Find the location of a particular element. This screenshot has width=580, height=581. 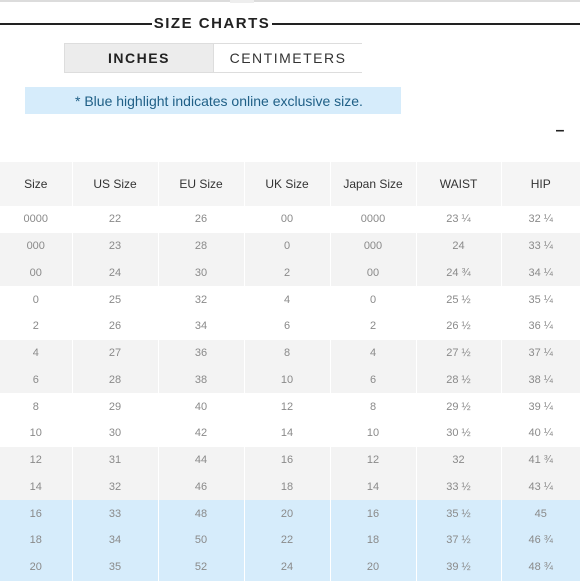

table-cell: 43 ¼ is located at coordinates (540, 487).